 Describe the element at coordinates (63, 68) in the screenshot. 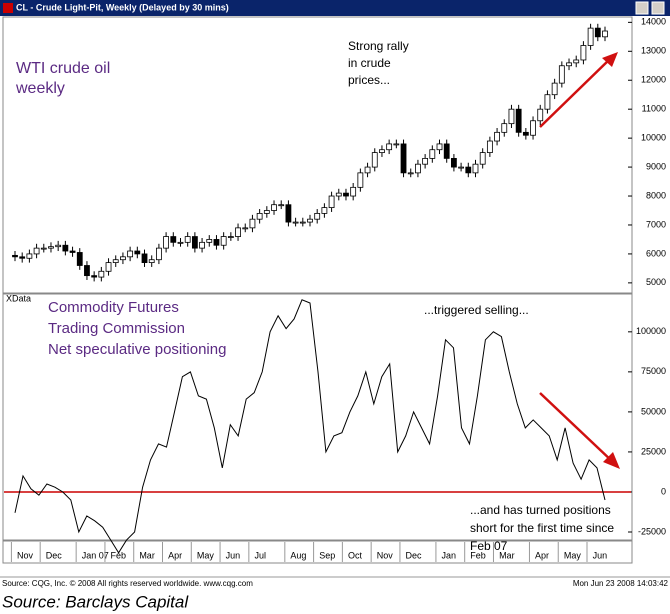

I see `annotation: WTI crude oil` at that location.